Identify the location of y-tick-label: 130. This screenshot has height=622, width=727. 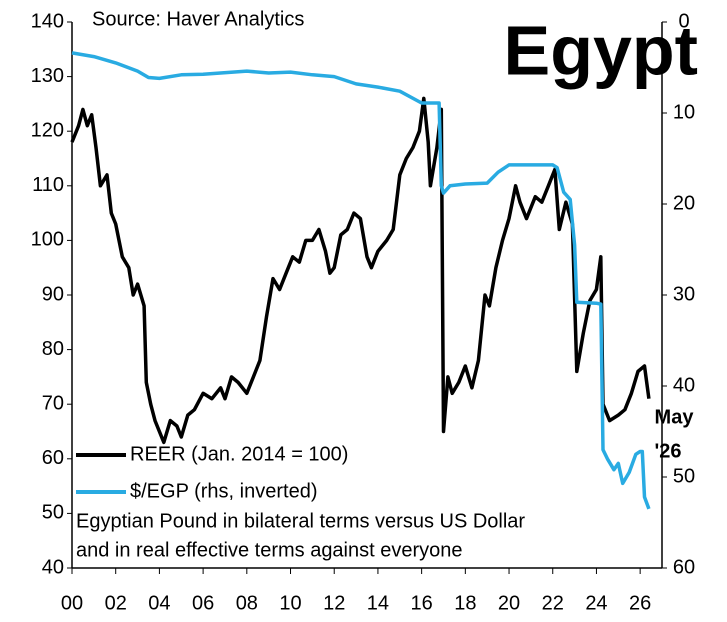
(47, 76).